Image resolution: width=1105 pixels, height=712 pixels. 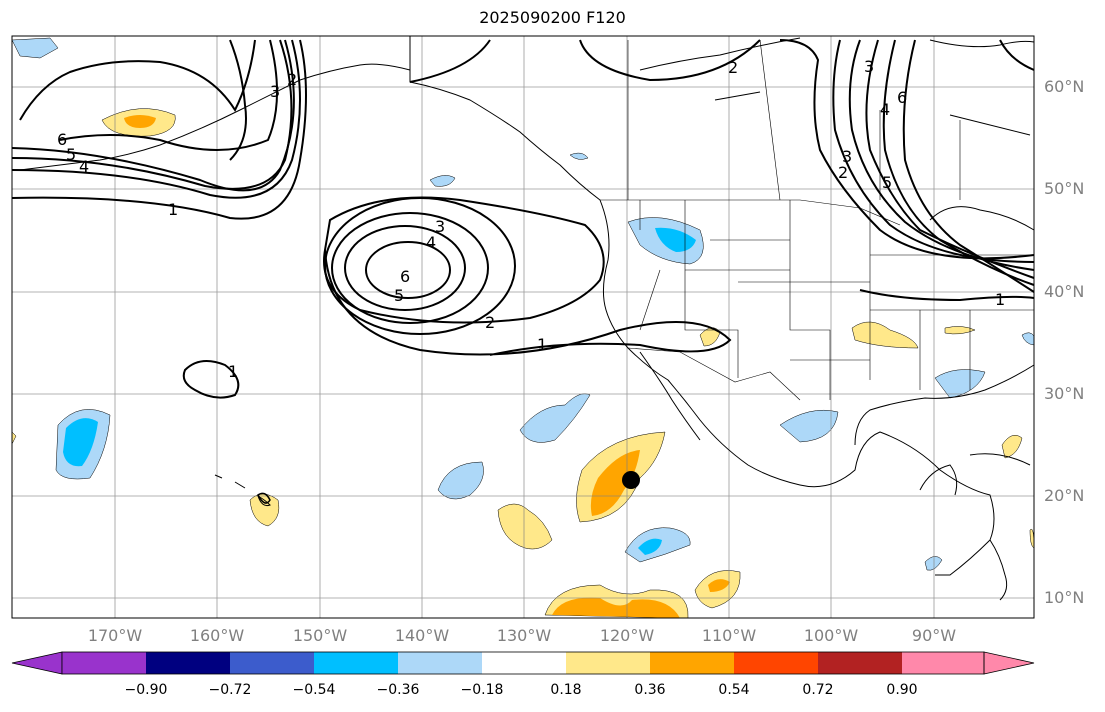 What do you see at coordinates (242, 490) in the screenshot?
I see `hawaii-islands` at bounding box center [242, 490].